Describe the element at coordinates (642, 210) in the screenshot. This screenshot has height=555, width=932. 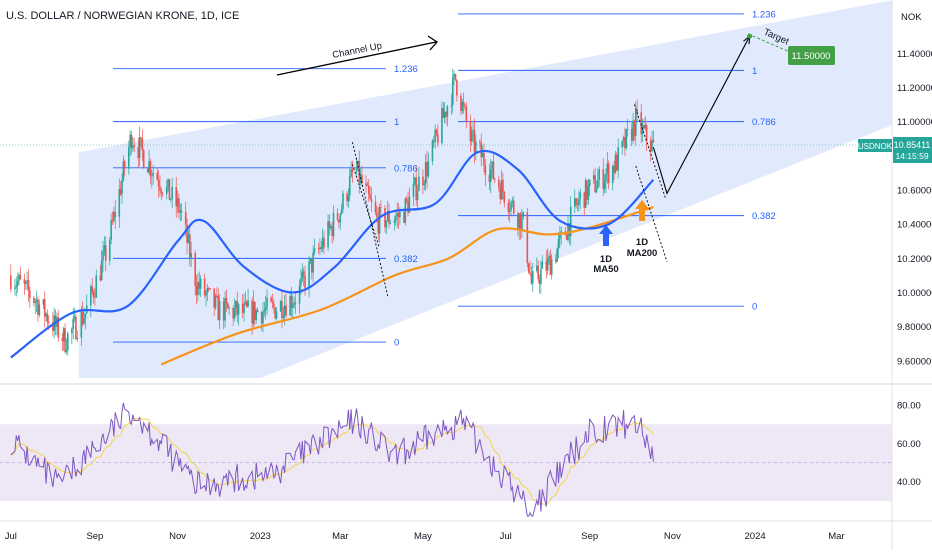
I see `ma200-arrow-icon` at that location.